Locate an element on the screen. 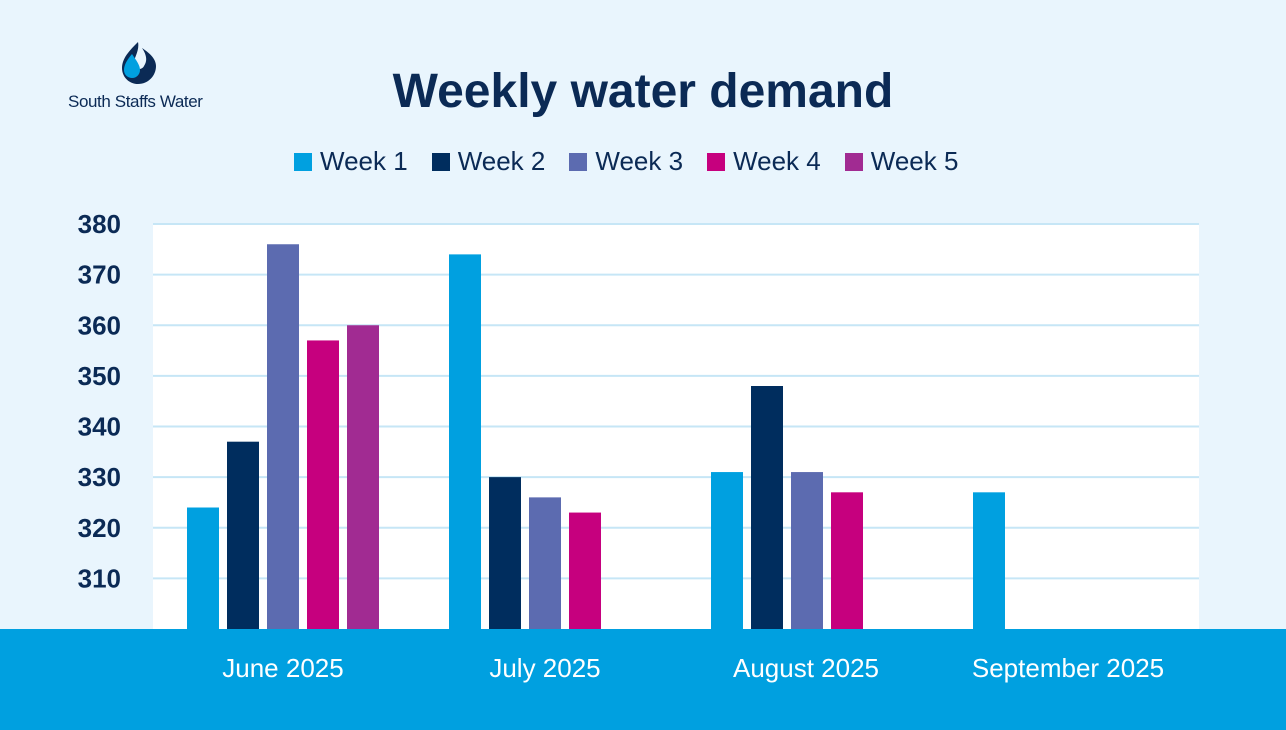 This screenshot has width=1286, height=730. y-tick-label: 360 is located at coordinates (99, 325).